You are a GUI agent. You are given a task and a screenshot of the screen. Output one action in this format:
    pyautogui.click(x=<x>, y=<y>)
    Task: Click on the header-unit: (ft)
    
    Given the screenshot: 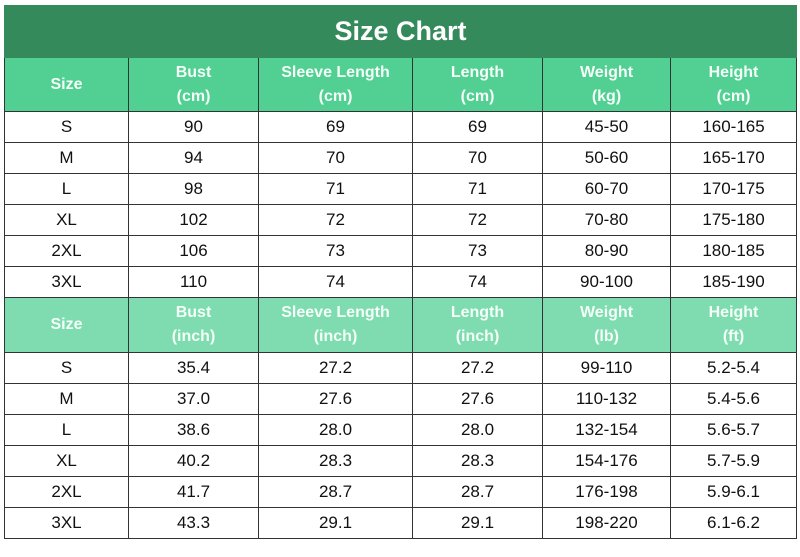 What is the action you would take?
    pyautogui.click(x=733, y=336)
    